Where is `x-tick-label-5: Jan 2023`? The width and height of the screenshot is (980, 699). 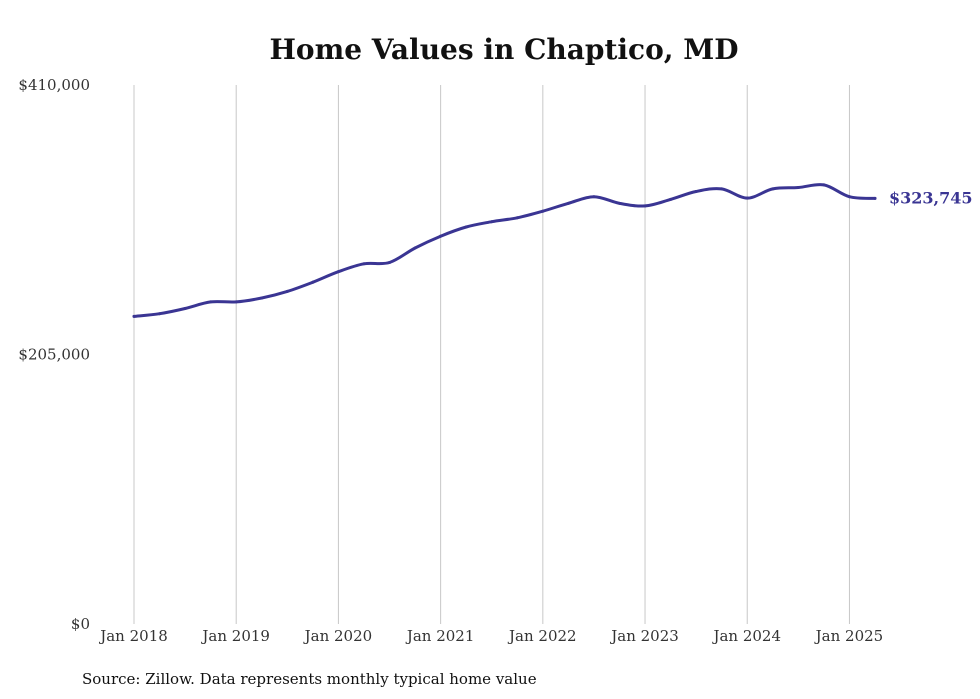
x-tick-label-5: Jan 2023 is located at coordinates (644, 636).